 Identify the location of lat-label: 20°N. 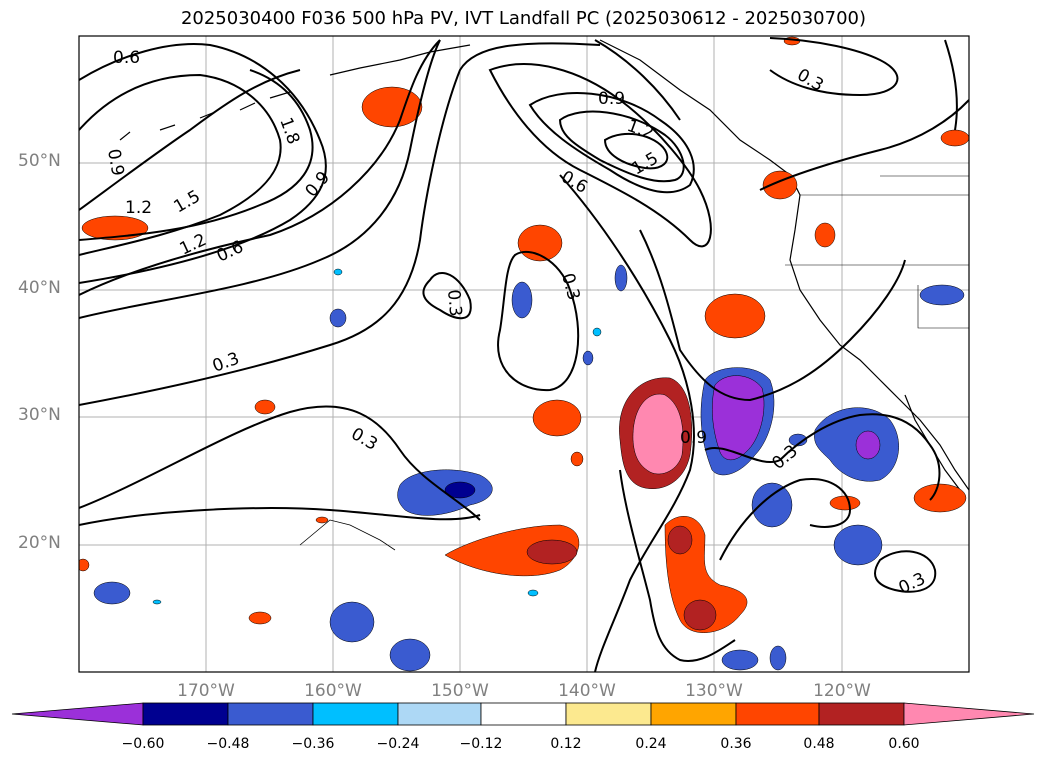
(39, 543).